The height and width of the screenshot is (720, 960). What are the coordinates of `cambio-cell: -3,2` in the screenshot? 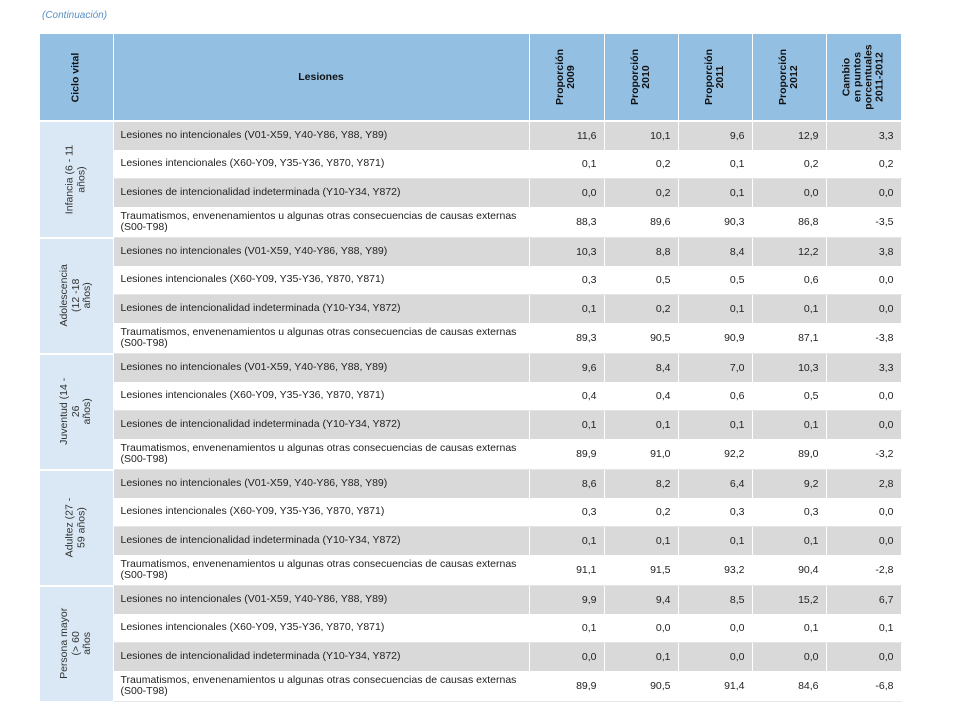 It's located at (864, 454).